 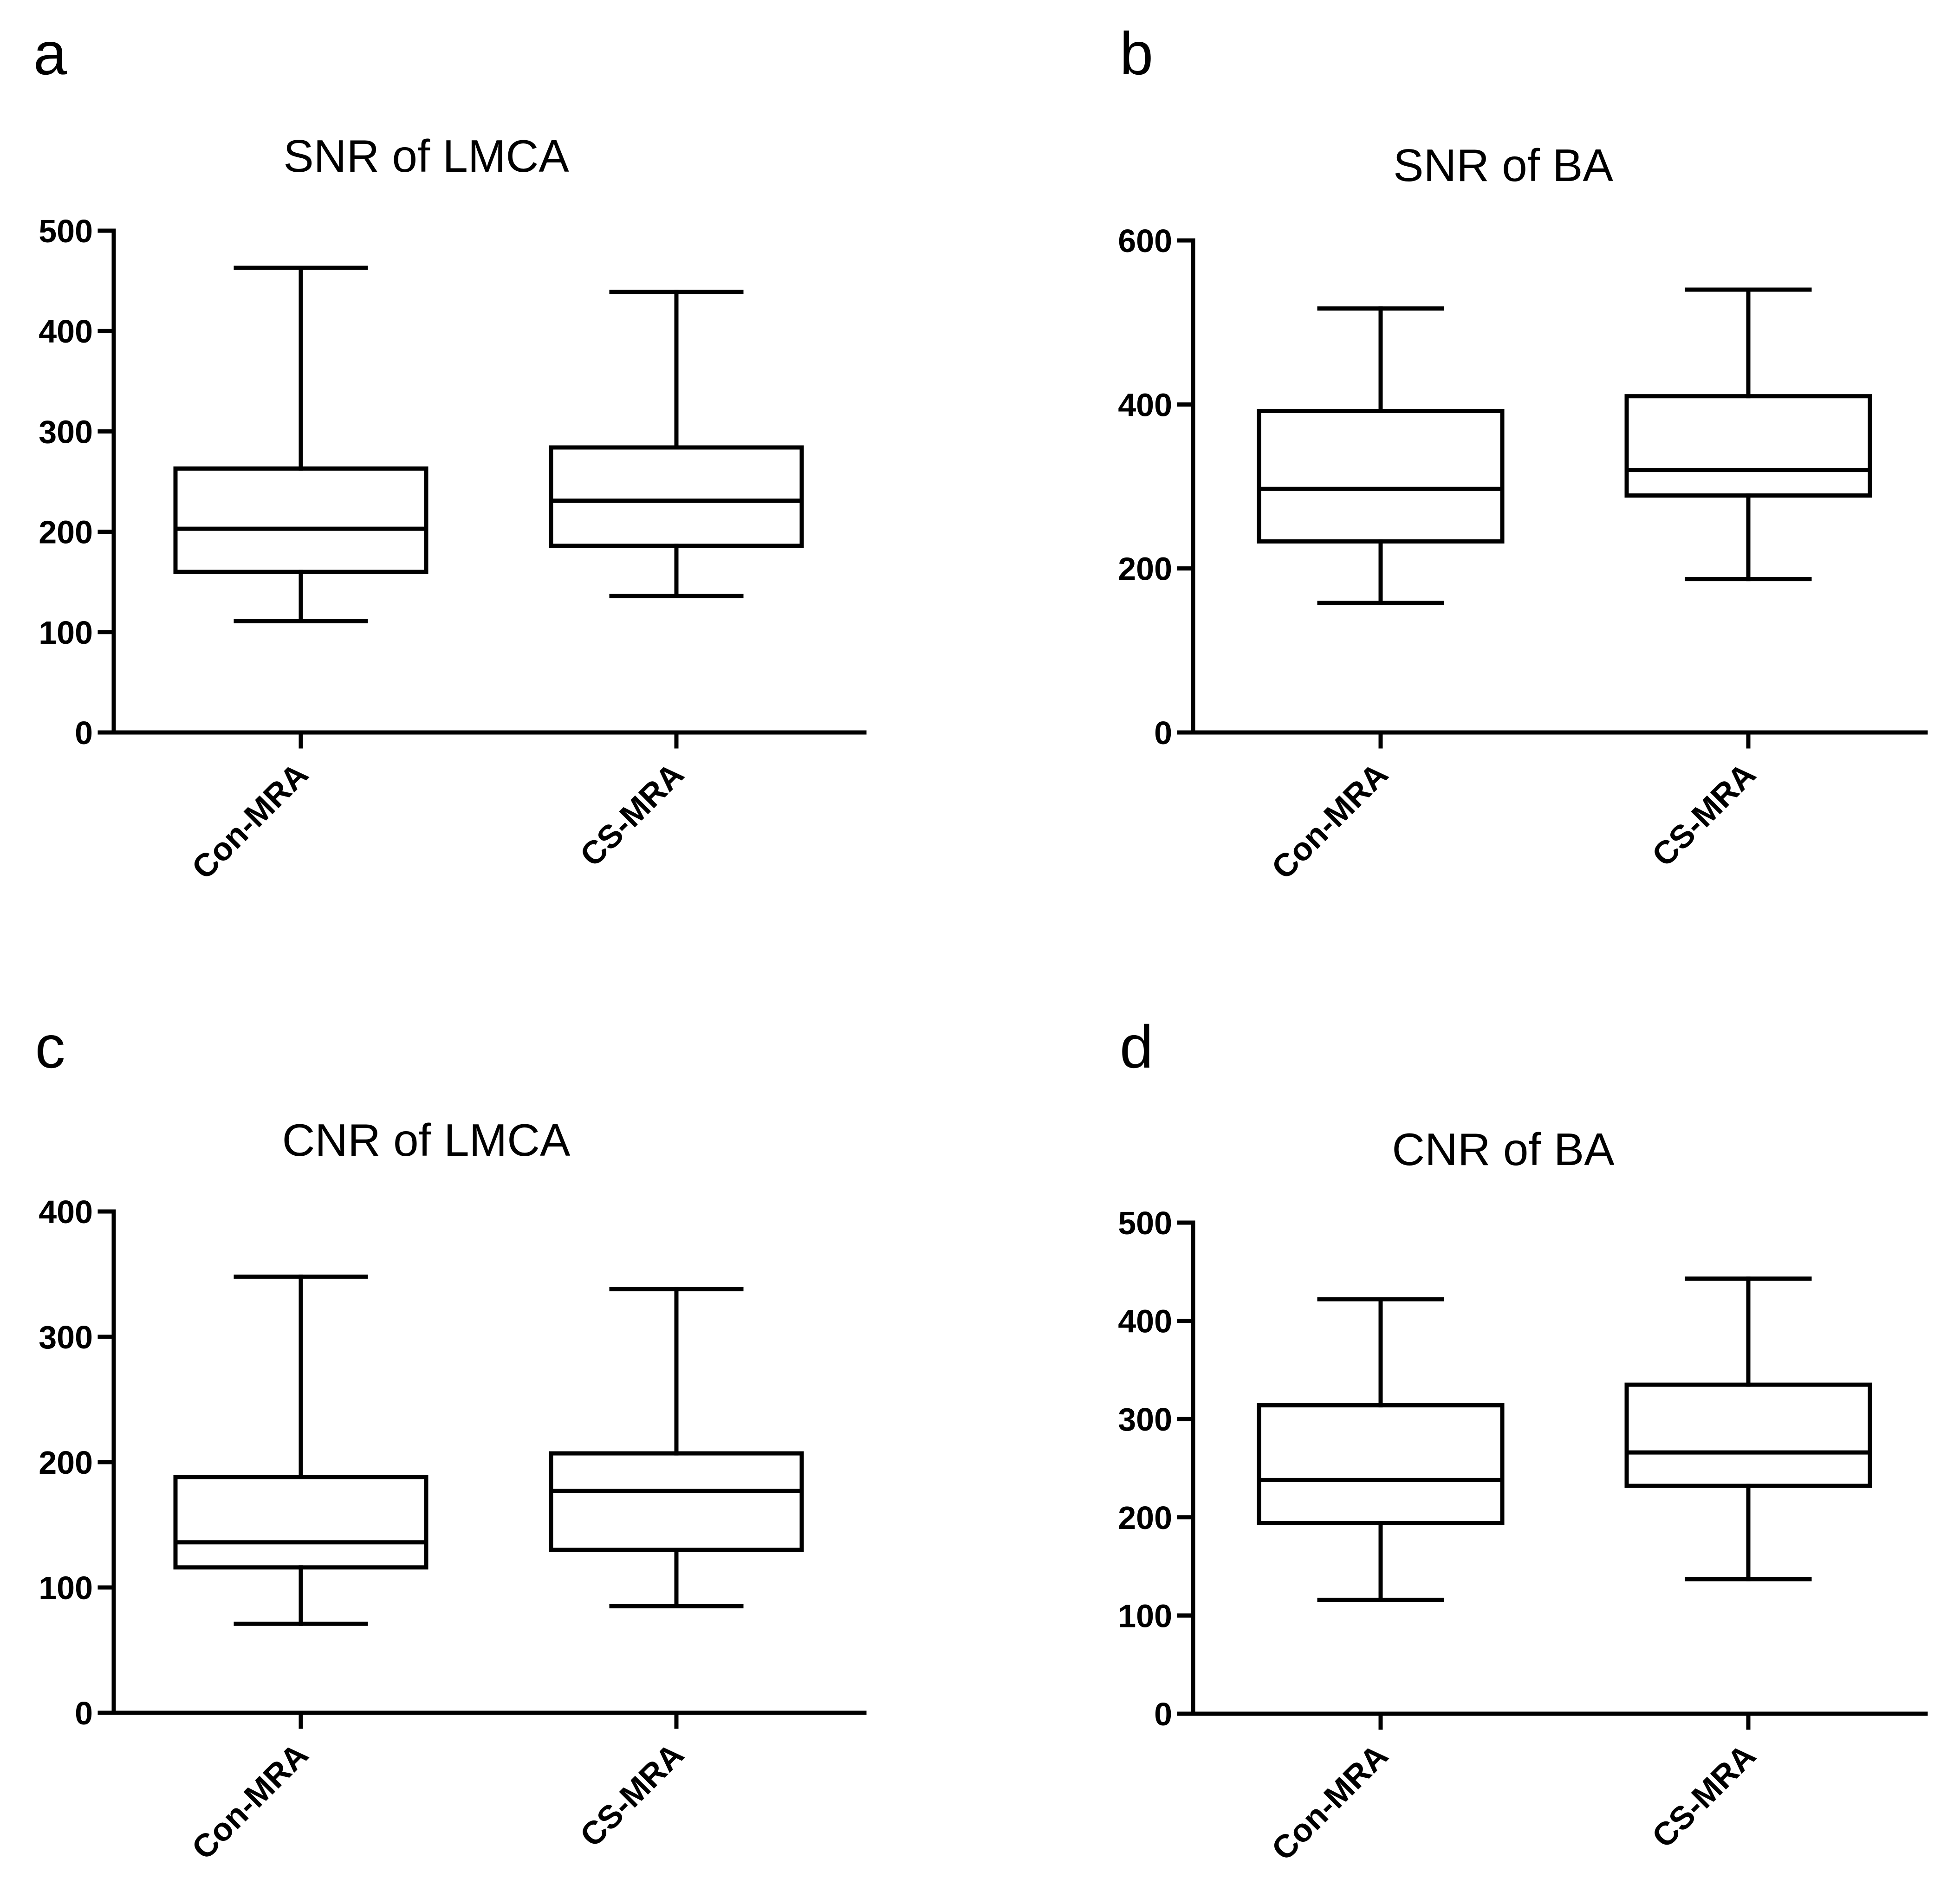 What do you see at coordinates (50, 1047) in the screenshot?
I see `panel-letter: c` at bounding box center [50, 1047].